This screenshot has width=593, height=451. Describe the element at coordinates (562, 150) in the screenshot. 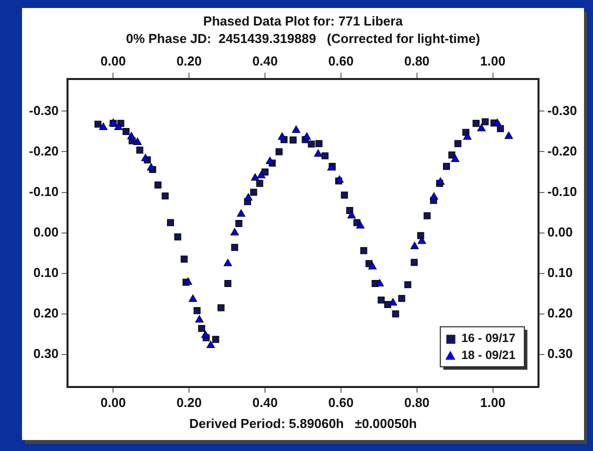

I see `y2-tick-label: -0.20` at that location.